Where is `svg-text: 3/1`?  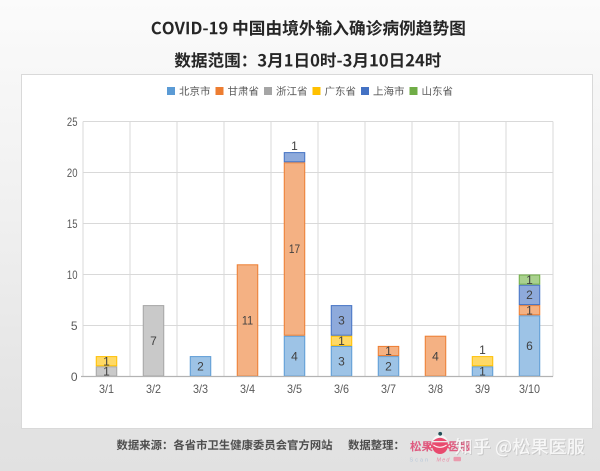 svg-text: 3/1 is located at coordinates (106, 389).